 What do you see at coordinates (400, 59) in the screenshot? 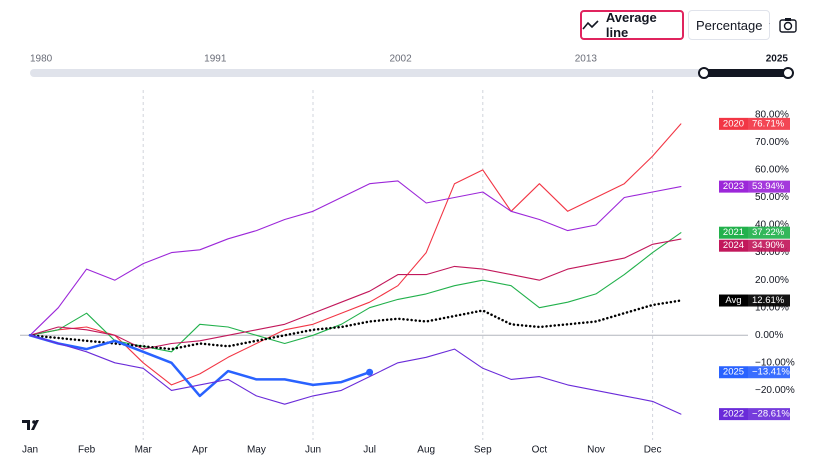
I see `range-tick-label: 2002` at bounding box center [400, 59].